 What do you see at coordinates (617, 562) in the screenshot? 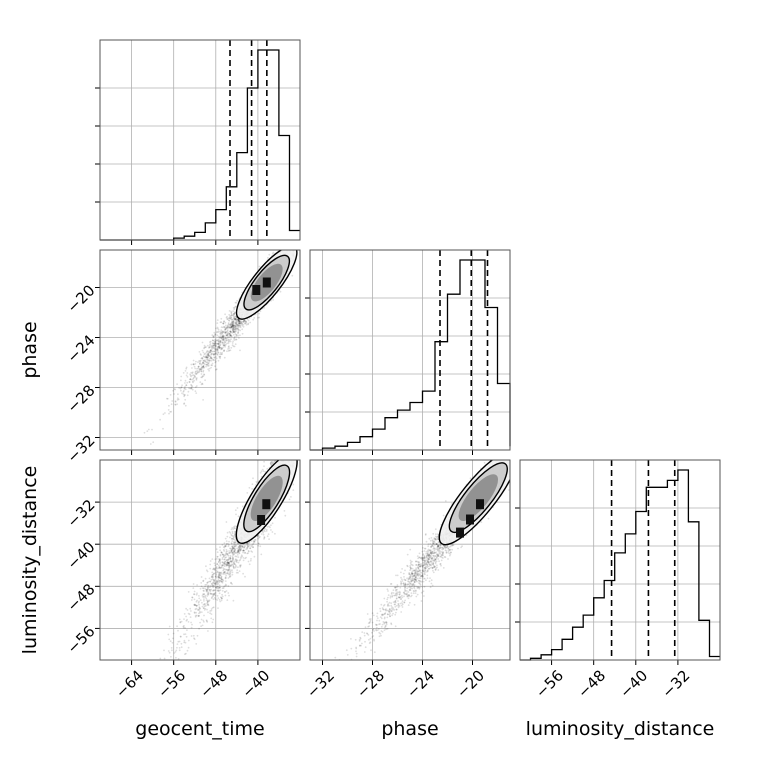
I see `panel-luminosity_distance-luminosity_distance` at bounding box center [617, 562].